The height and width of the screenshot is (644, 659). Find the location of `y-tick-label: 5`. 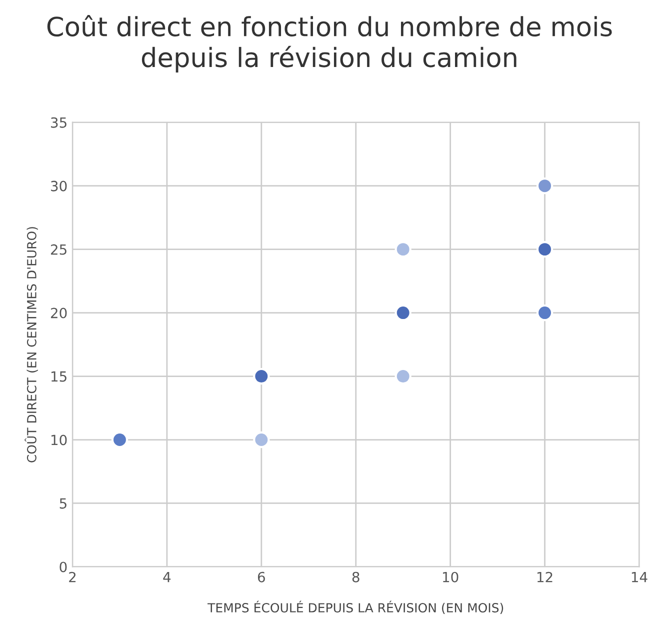

y-tick-label: 5 is located at coordinates (63, 503).